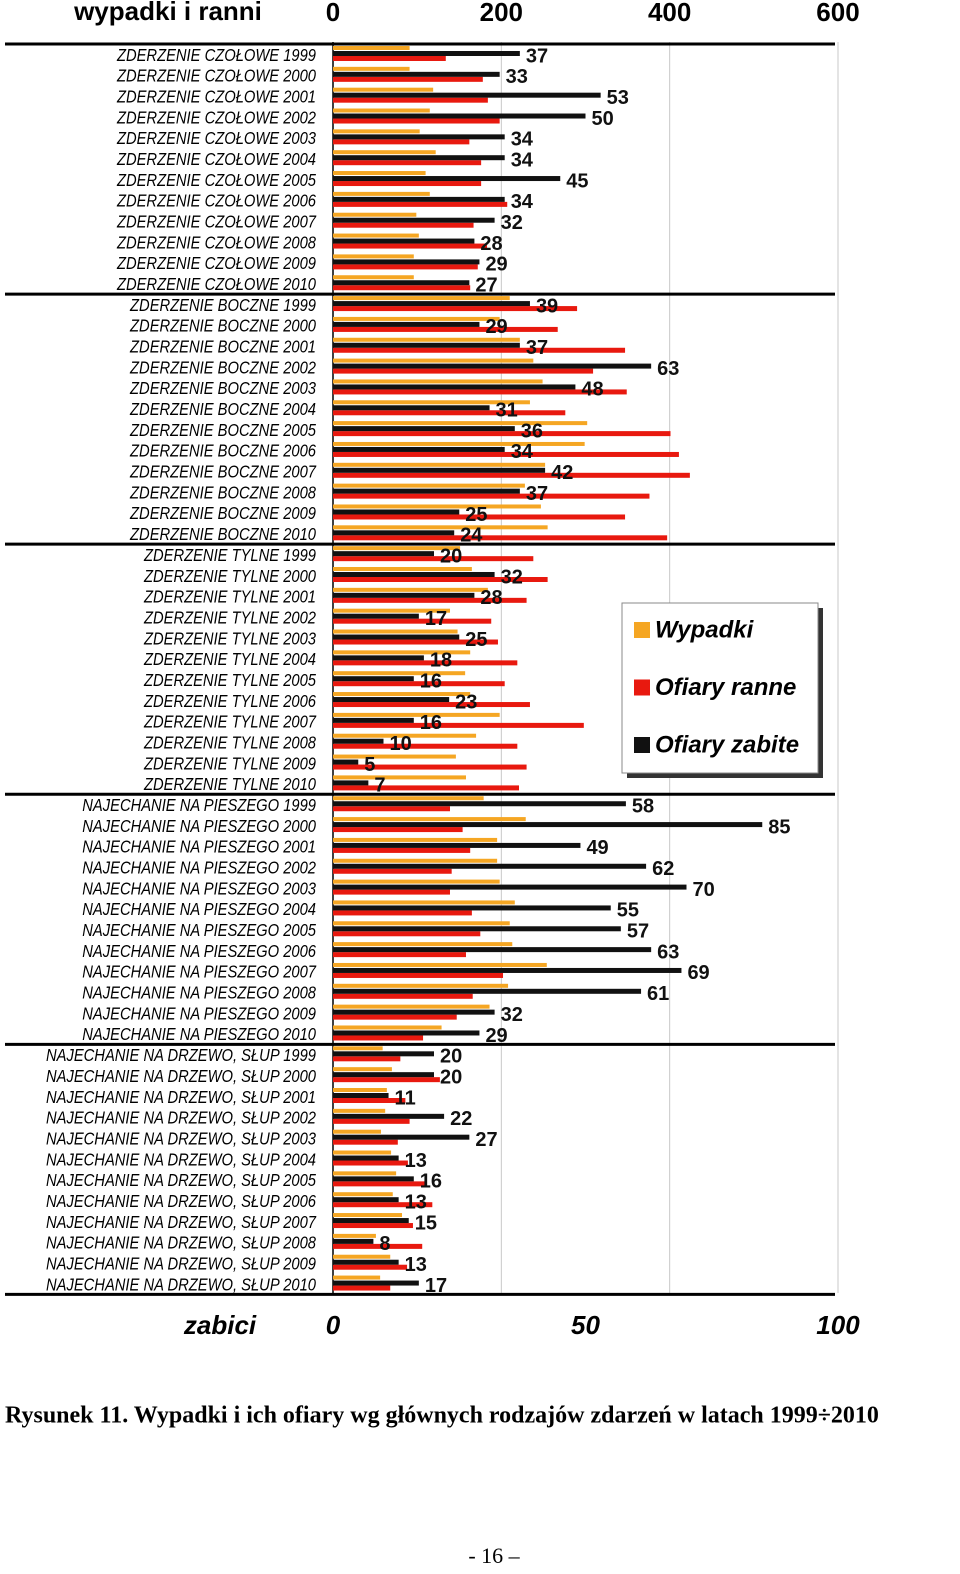 The width and height of the screenshot is (960, 1574). I want to click on x2-tick-label: 0, so click(333, 1325).